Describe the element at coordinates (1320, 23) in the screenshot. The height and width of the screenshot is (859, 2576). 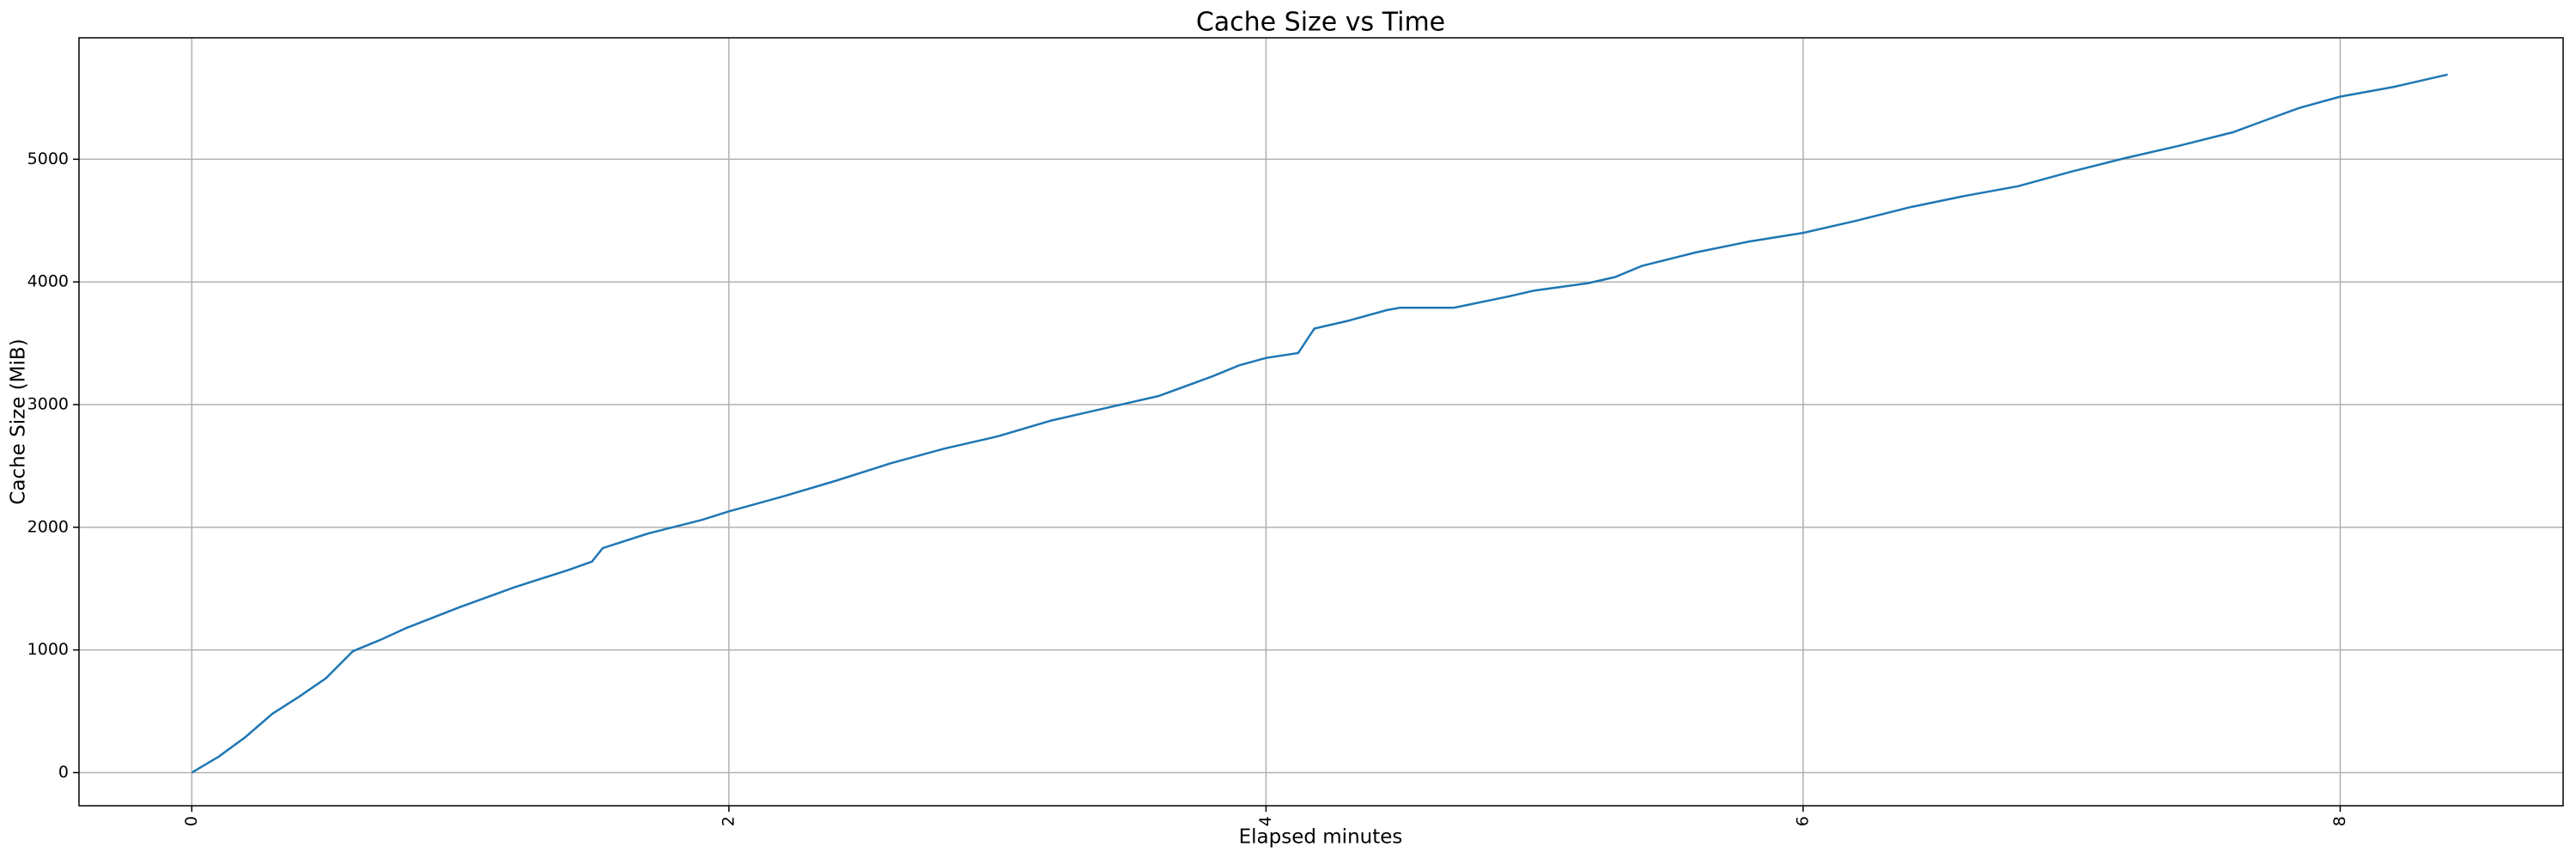
I see `chart-title: Cache Size vs Time` at that location.